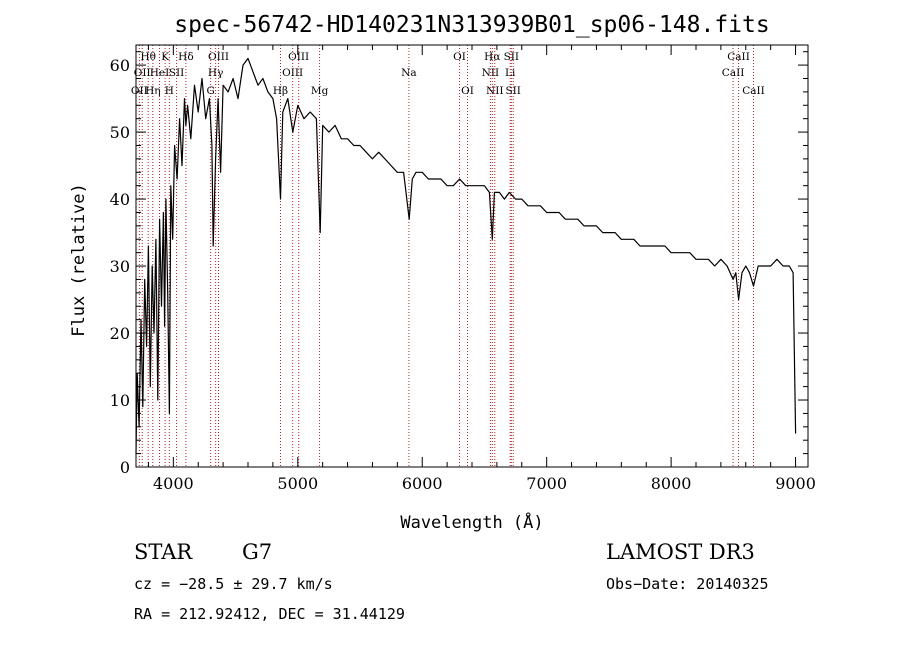 The height and width of the screenshot is (649, 900). What do you see at coordinates (408, 73) in the screenshot?
I see `line-label-16: Na` at bounding box center [408, 73].